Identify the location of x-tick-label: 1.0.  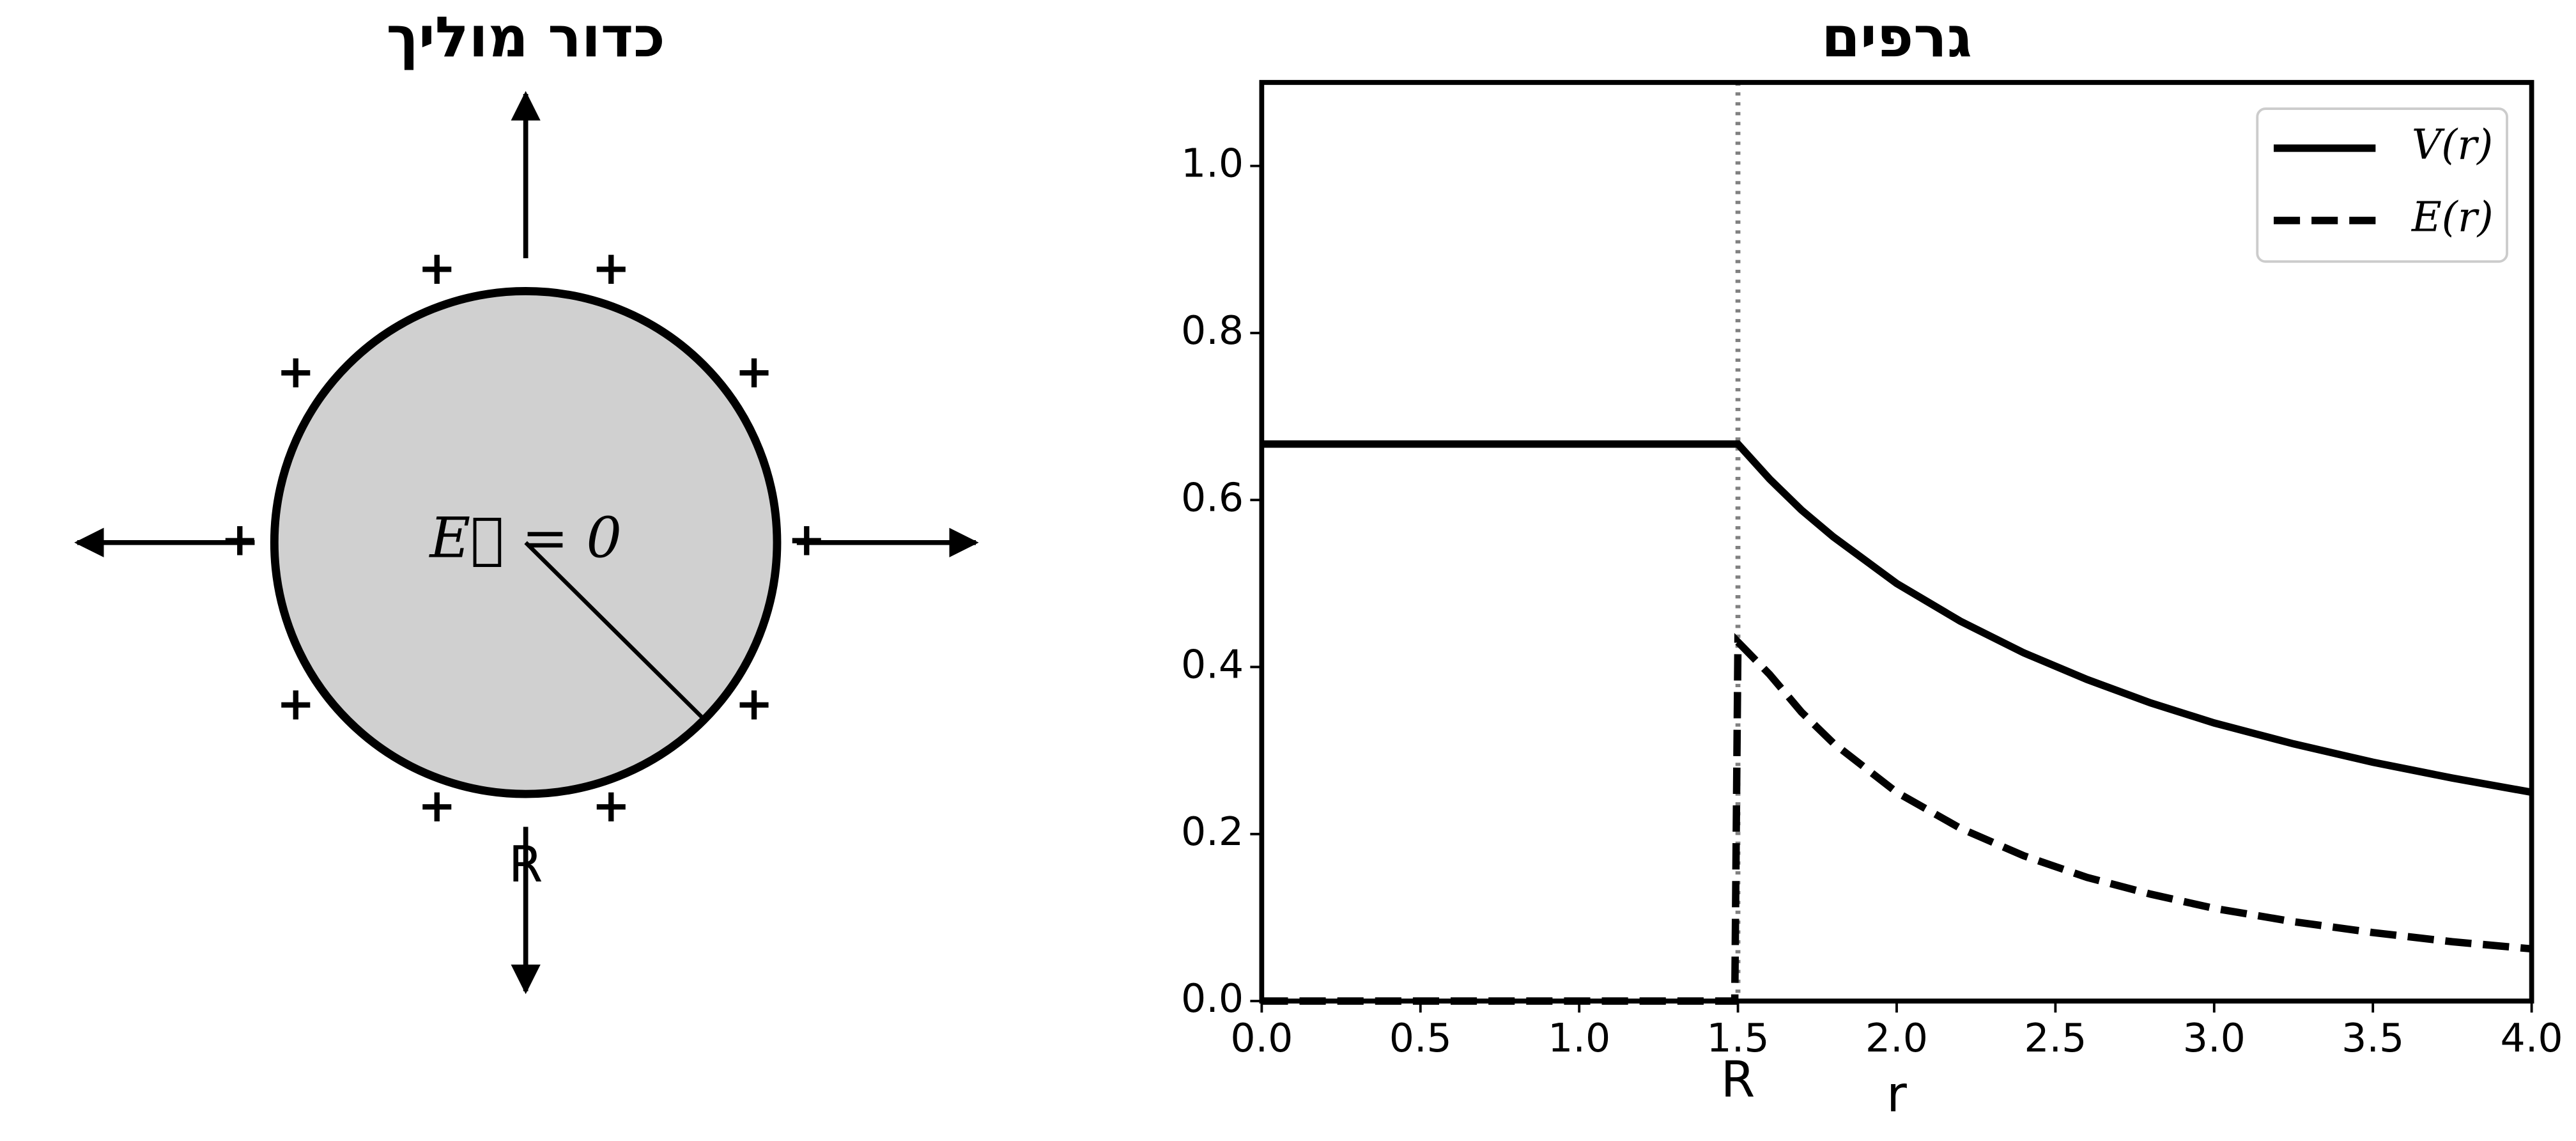
(1579, 1038).